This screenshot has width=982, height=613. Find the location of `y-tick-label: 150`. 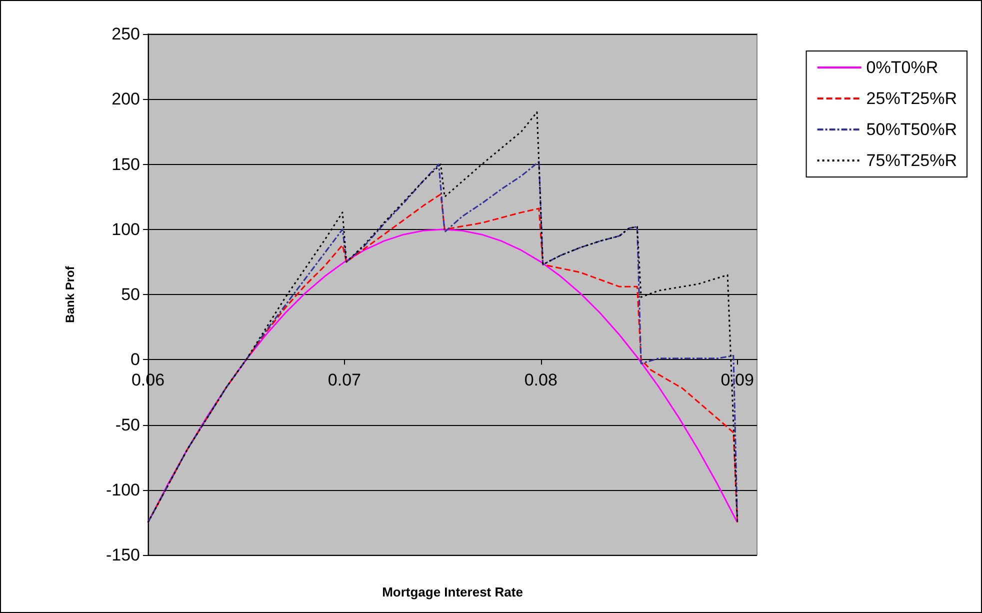

y-tick-label: 150 is located at coordinates (126, 164).